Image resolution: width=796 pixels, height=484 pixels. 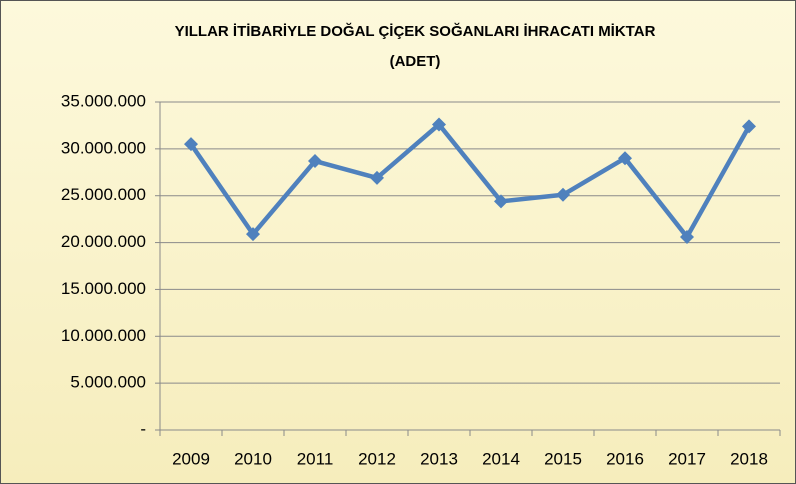 What do you see at coordinates (103, 194) in the screenshot?
I see `y-tick-label: 25.000.000` at bounding box center [103, 194].